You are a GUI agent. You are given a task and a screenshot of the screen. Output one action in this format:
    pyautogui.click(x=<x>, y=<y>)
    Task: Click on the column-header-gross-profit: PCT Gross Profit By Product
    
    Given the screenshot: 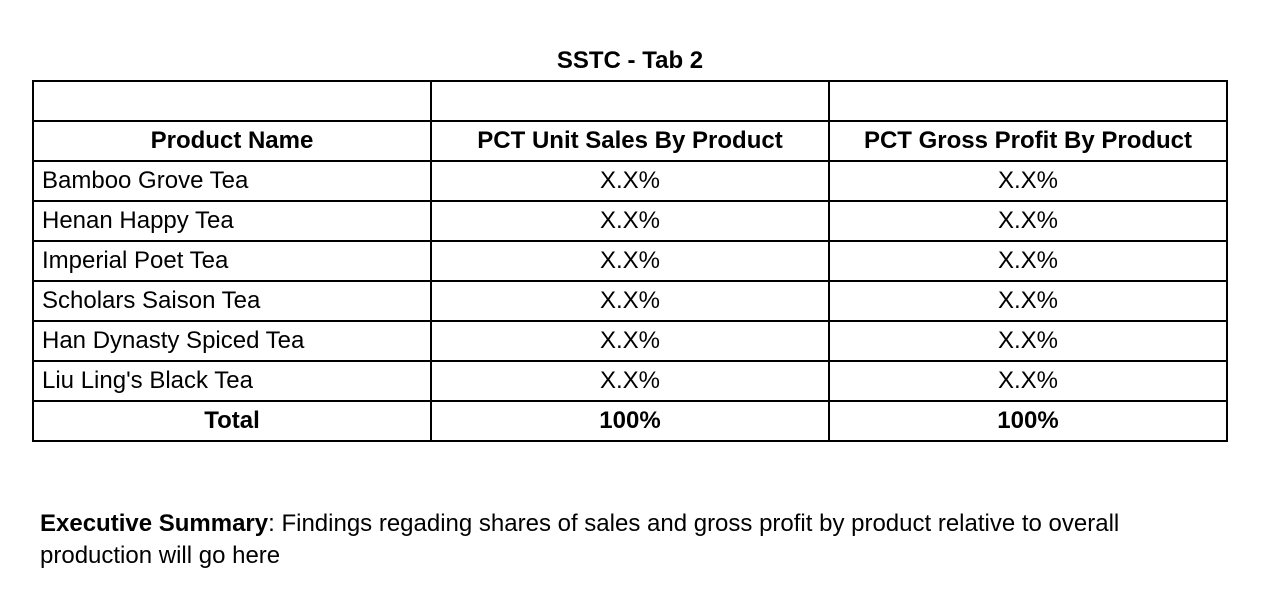 What is the action you would take?
    pyautogui.click(x=1028, y=141)
    